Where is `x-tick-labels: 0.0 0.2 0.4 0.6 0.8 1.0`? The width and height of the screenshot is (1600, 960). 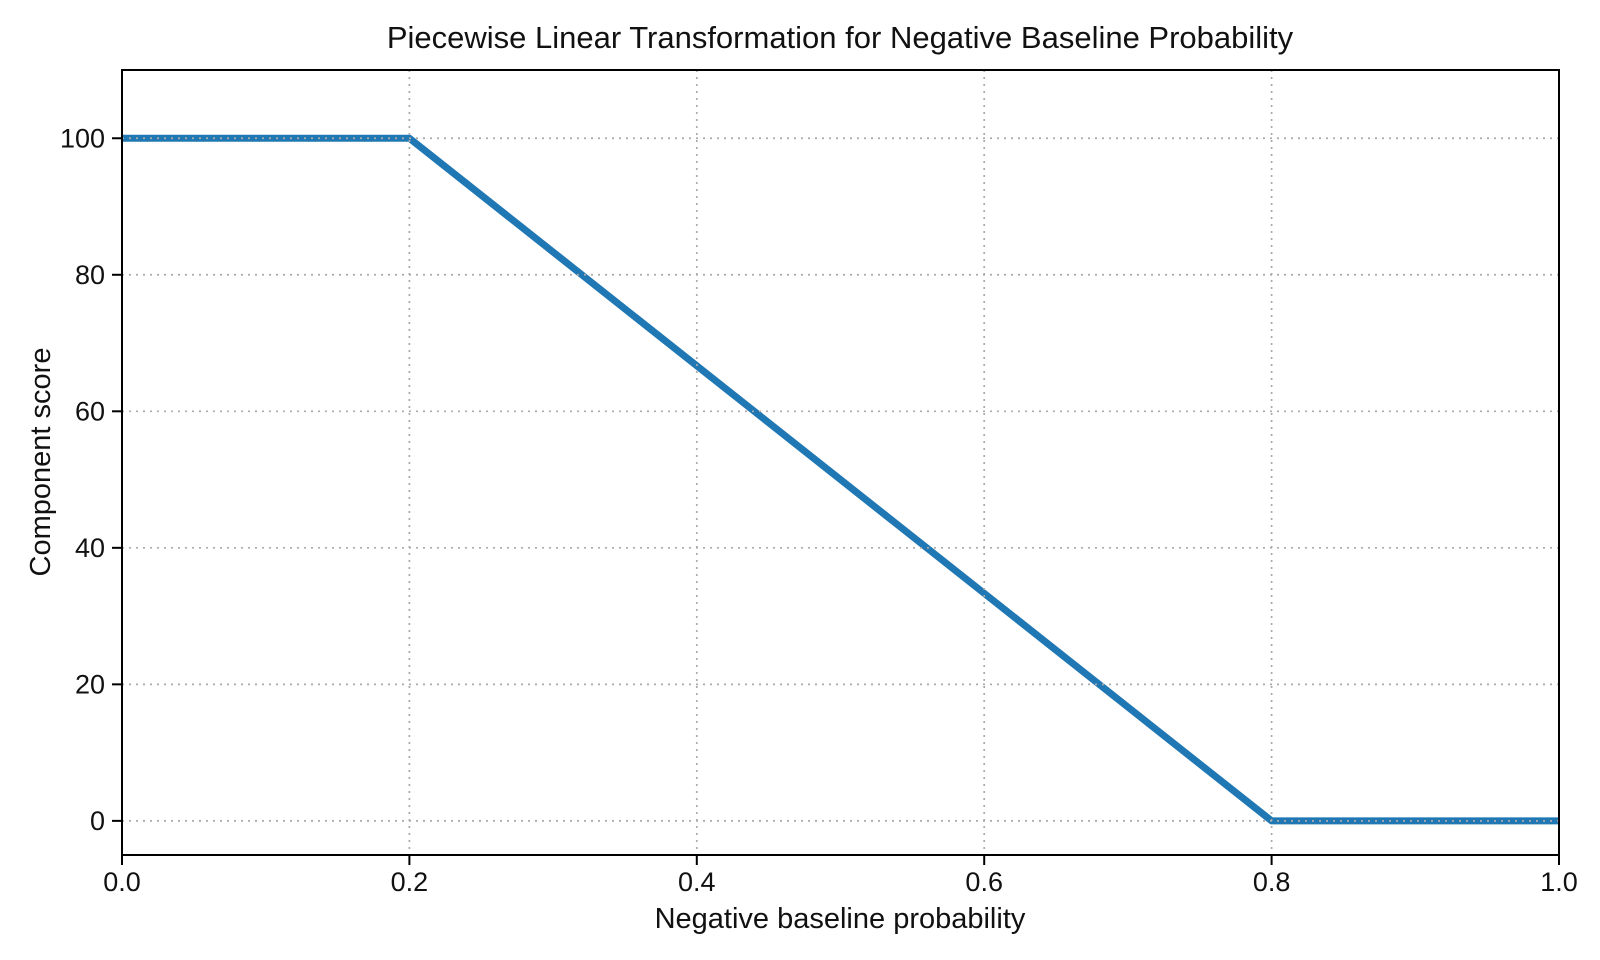
x-tick-labels: 0.0 0.2 0.4 0.6 0.8 1.0 is located at coordinates (840, 882).